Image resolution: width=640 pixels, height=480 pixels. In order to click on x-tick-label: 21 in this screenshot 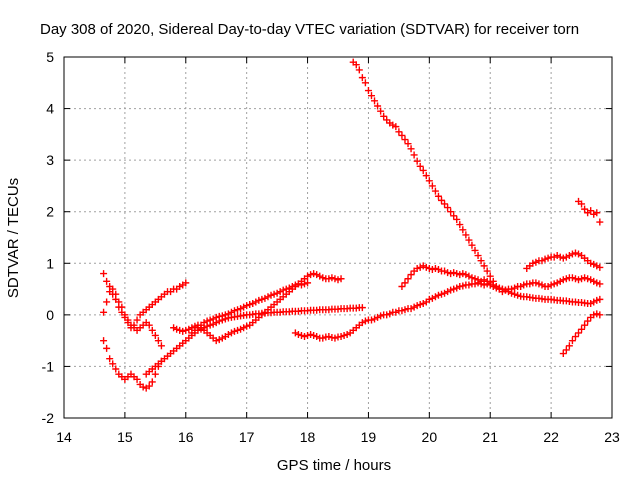, I will do `click(490, 437)`.